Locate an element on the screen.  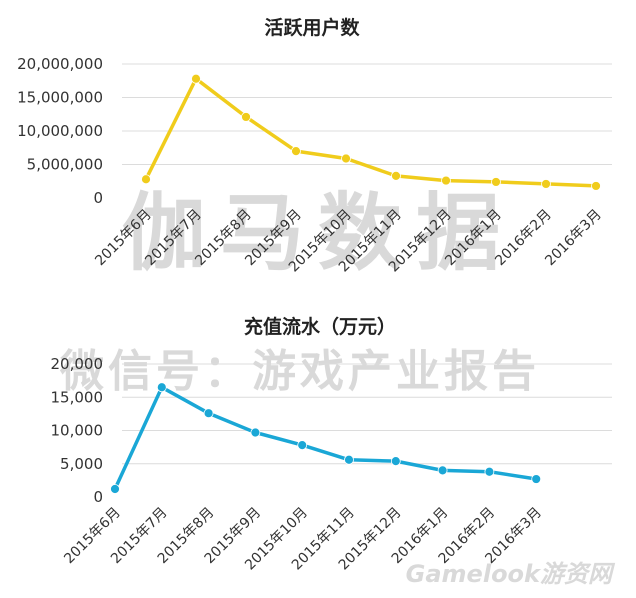
watermark-wechat: 微信号：游戏产业报告 is located at coordinates (299, 371).